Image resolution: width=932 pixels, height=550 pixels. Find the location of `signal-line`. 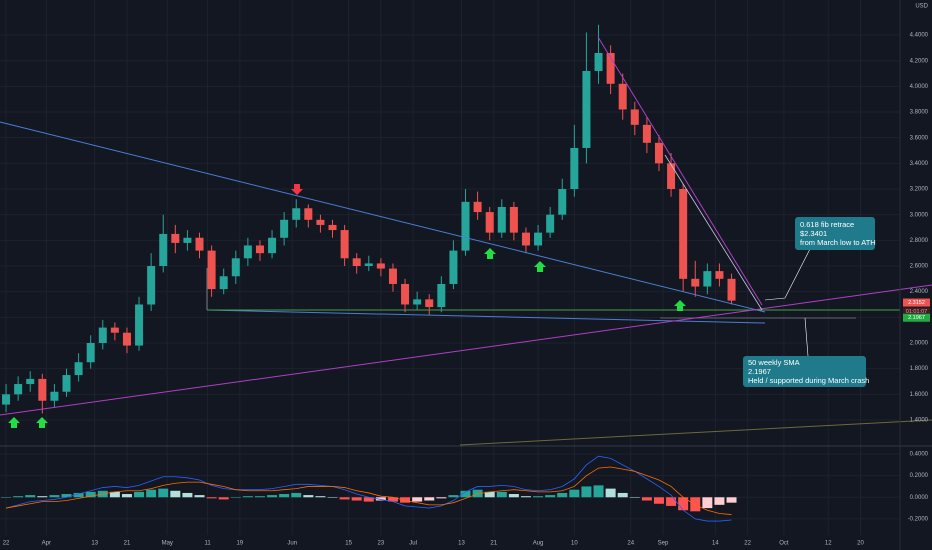

signal-line is located at coordinates (368, 490).